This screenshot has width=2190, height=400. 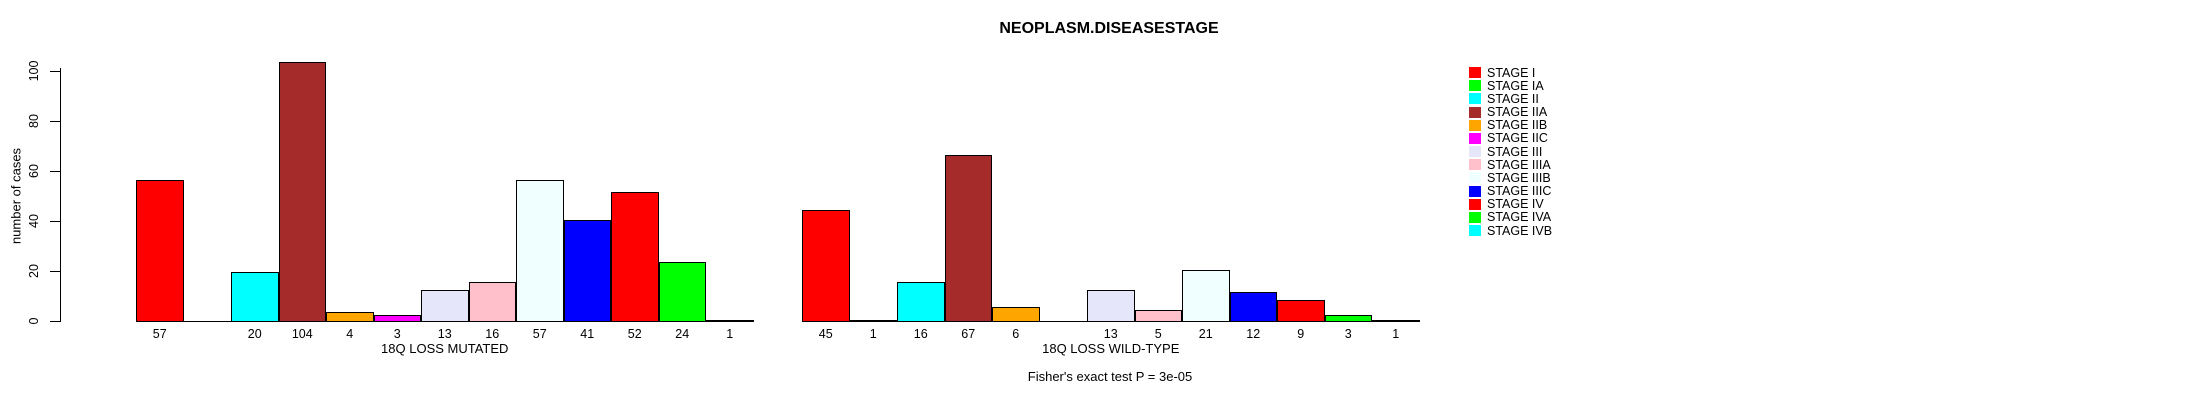 I want to click on y-tick-label: 40, so click(x=34, y=221).